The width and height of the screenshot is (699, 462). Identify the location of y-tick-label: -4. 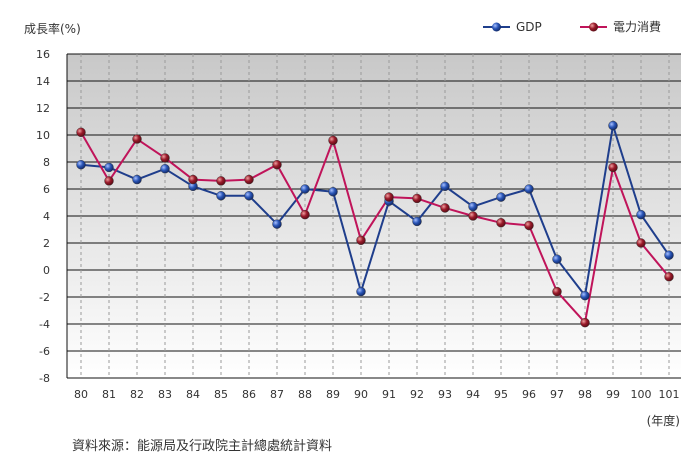
(44, 324).